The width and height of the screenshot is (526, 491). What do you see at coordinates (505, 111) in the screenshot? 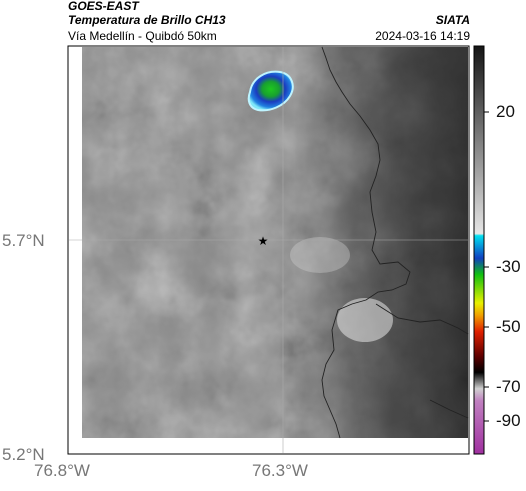
I see `colorbar-tick-20: 20` at bounding box center [505, 111].